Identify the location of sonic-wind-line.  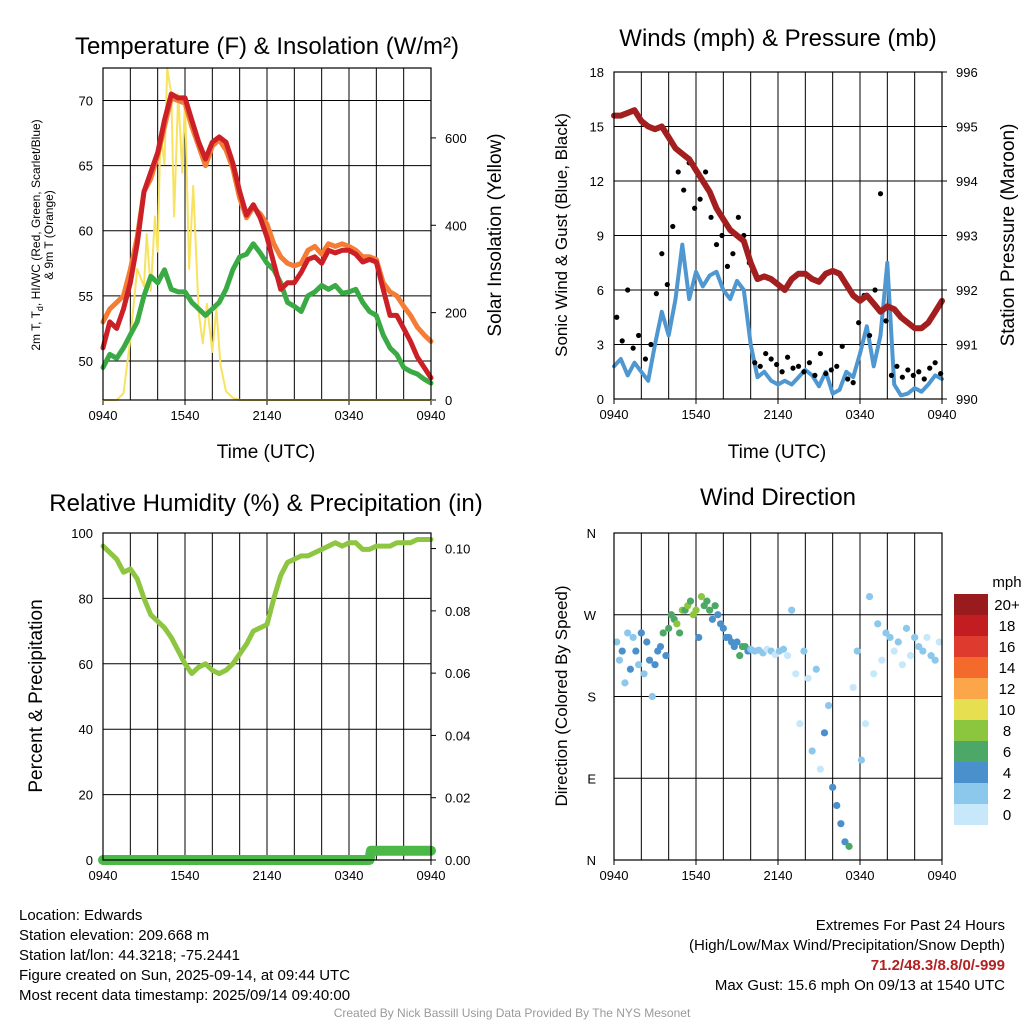
(778, 320).